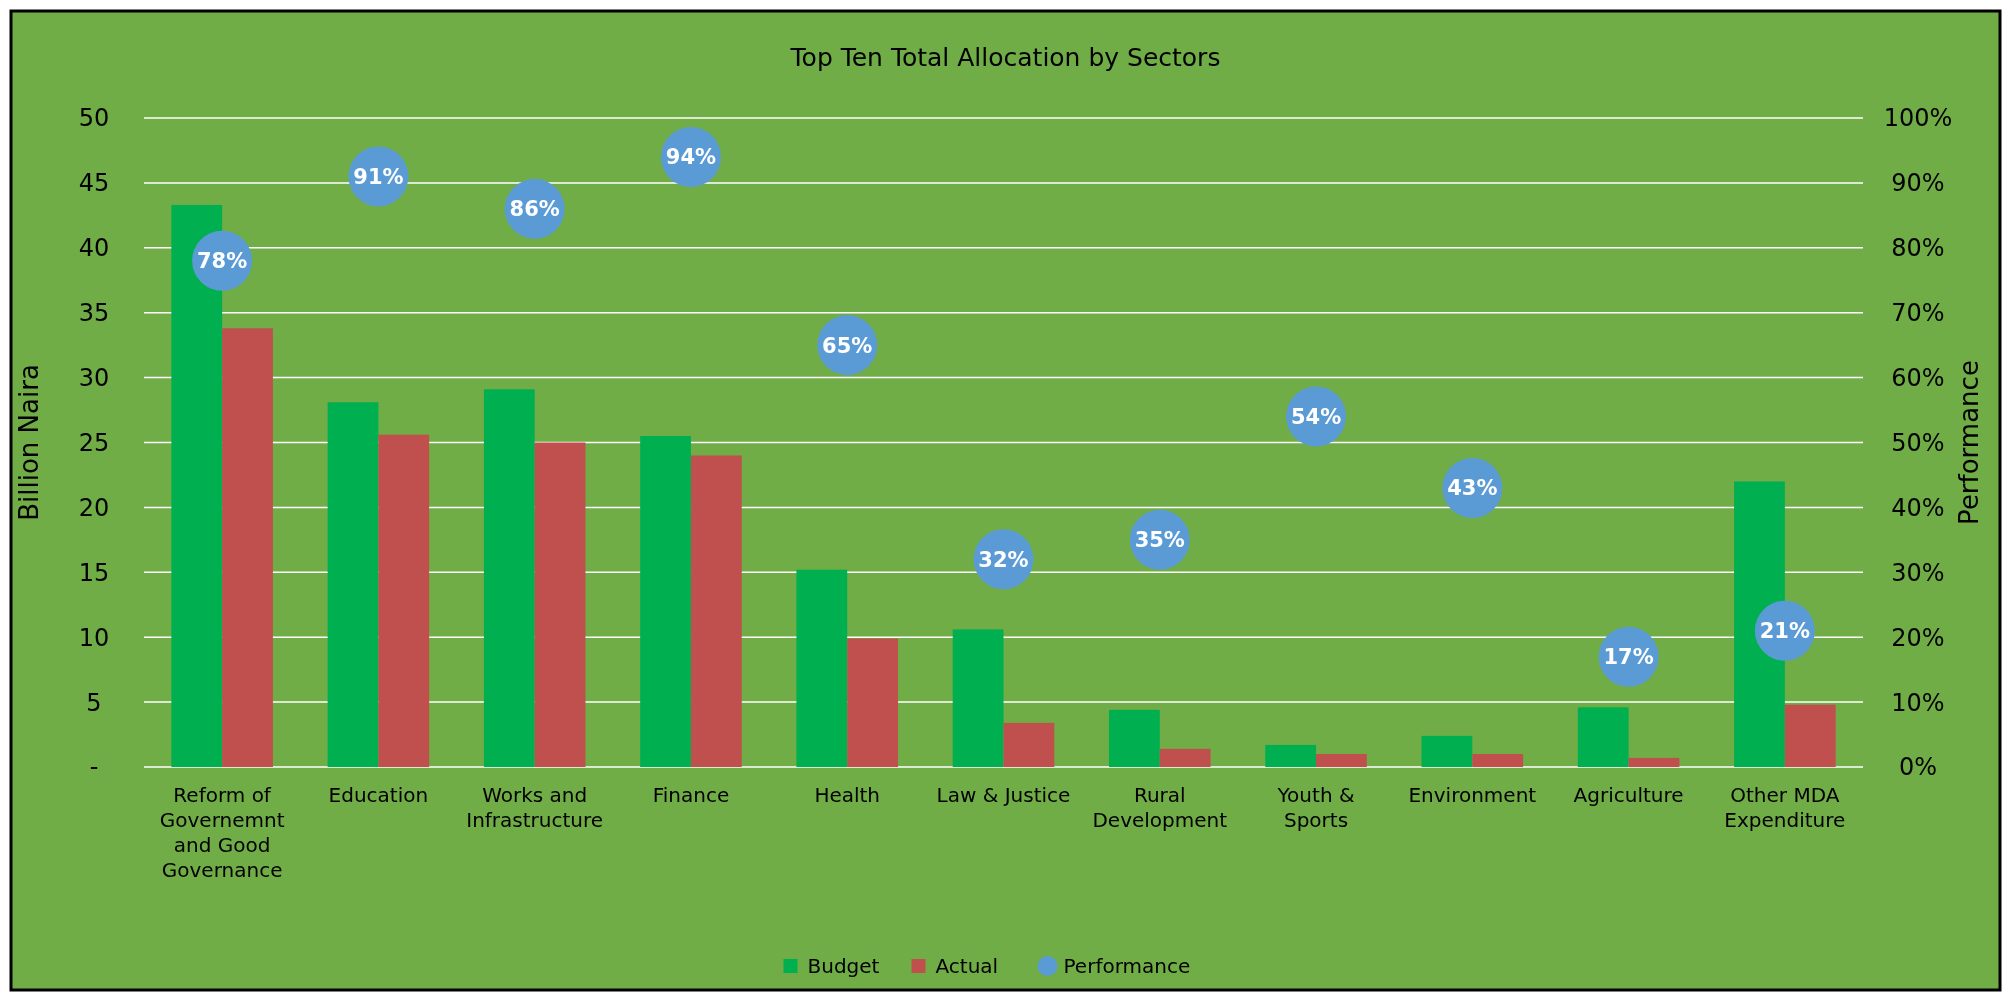 This screenshot has height=1003, width=2015. What do you see at coordinates (94, 118) in the screenshot?
I see `y-tick-label: 50` at bounding box center [94, 118].